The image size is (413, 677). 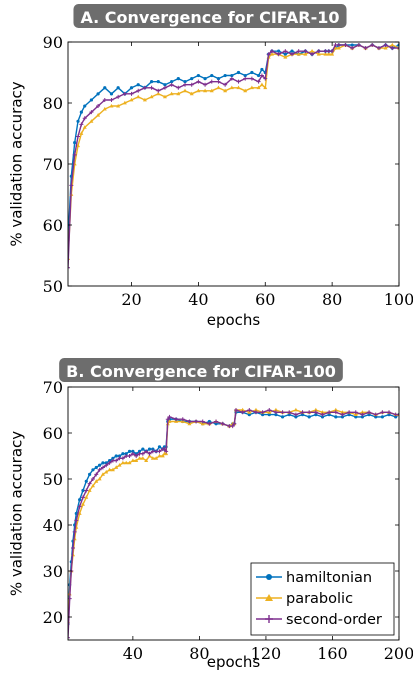 I want to click on legend: hamiltonian parabolic second-order, so click(x=322, y=599).